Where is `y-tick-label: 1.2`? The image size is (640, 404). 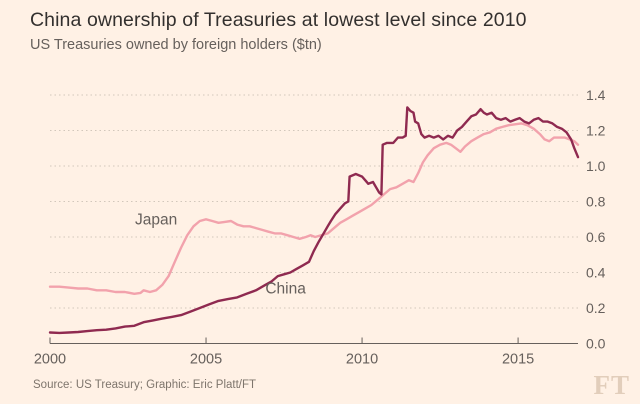 y-tick-label: 1.2 is located at coordinates (596, 131).